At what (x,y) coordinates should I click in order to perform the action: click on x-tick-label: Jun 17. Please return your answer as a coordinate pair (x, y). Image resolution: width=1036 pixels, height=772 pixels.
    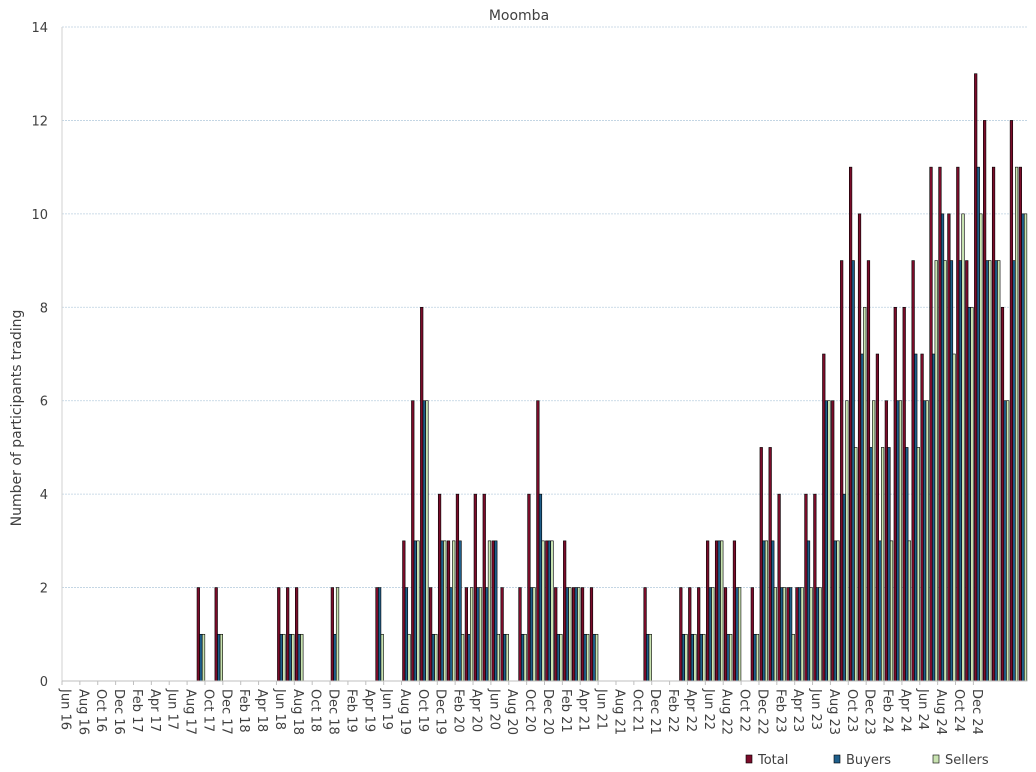
    Looking at the image, I should click on (172, 709).